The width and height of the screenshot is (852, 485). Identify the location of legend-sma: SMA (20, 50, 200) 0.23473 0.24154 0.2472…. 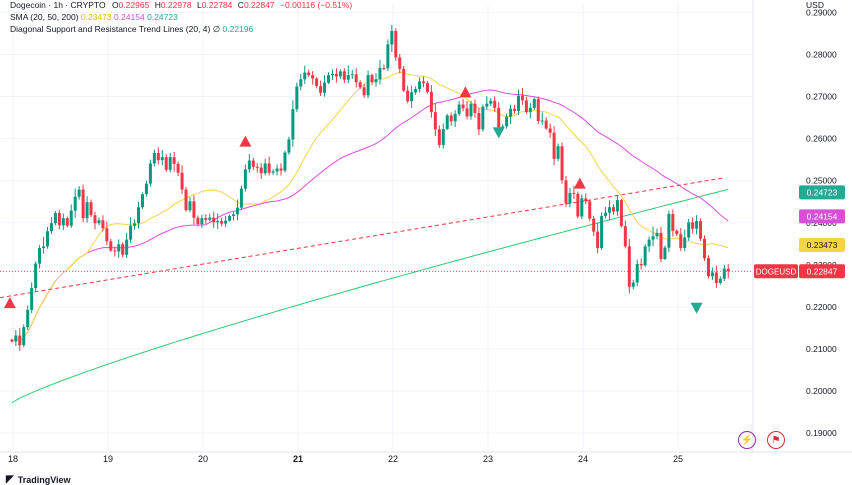
(94, 17).